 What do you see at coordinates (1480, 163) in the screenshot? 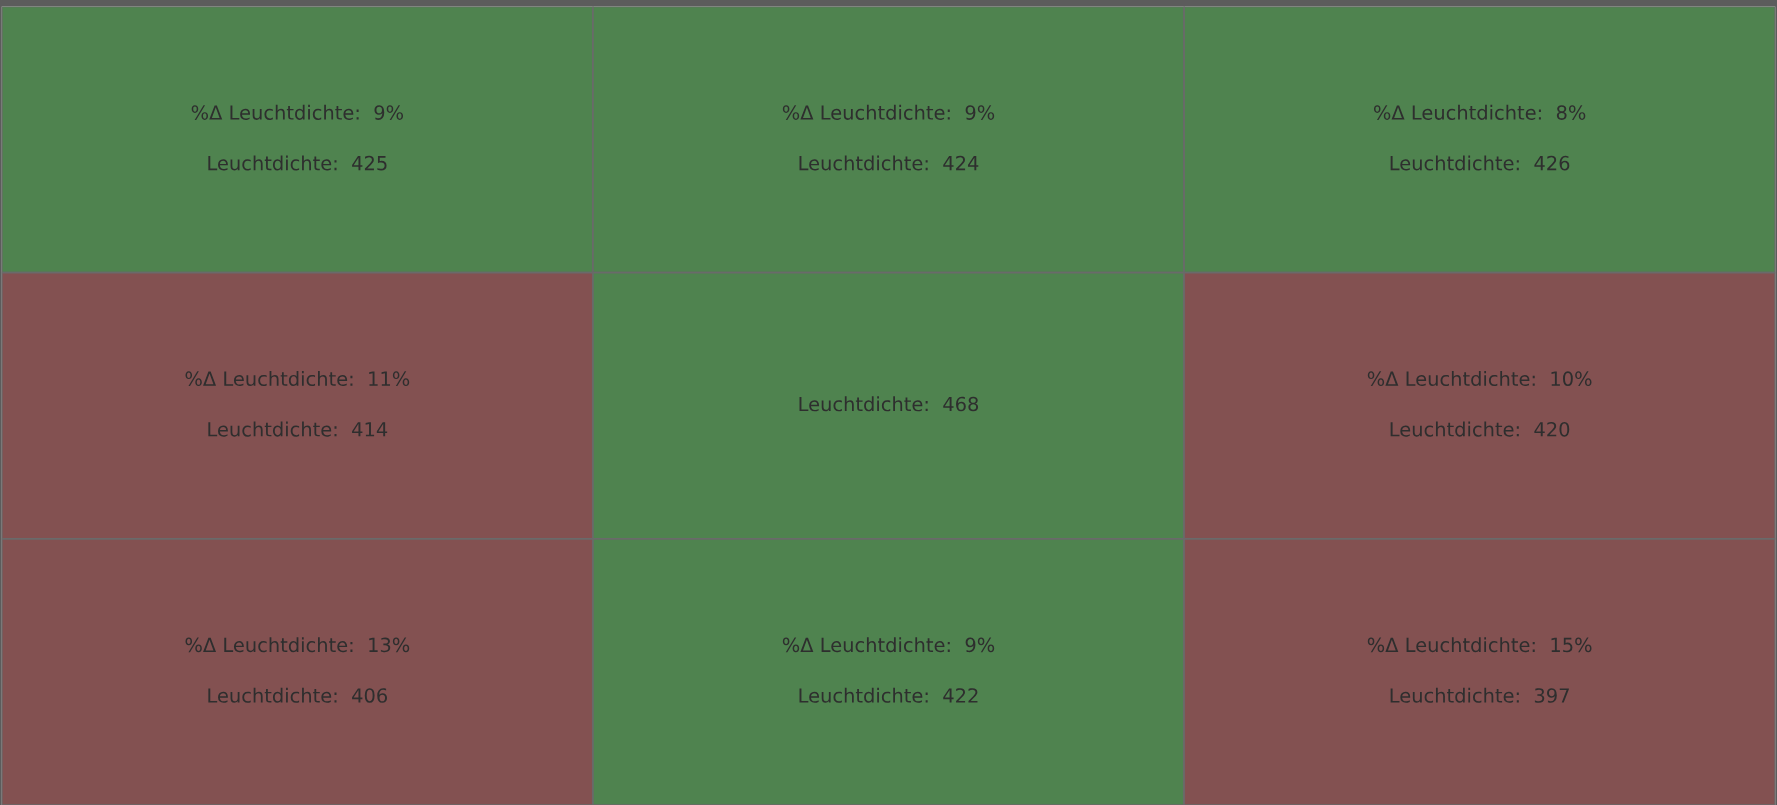
I see `data-label: Leuchtdichte: 426` at bounding box center [1480, 163].